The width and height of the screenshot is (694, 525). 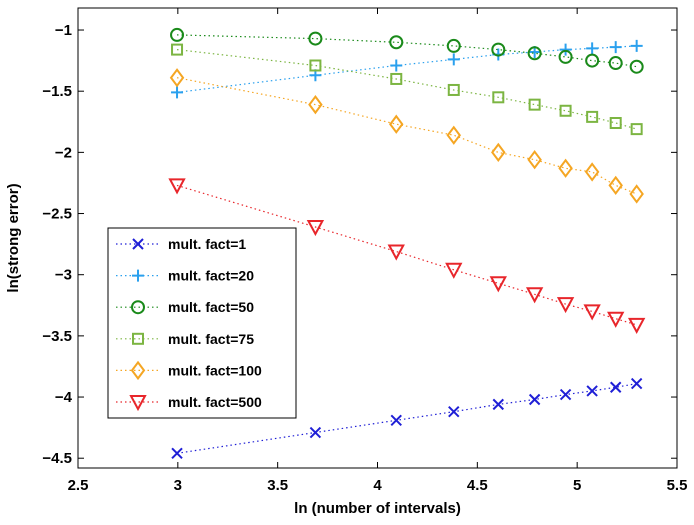 I want to click on legend-box, so click(x=202, y=323).